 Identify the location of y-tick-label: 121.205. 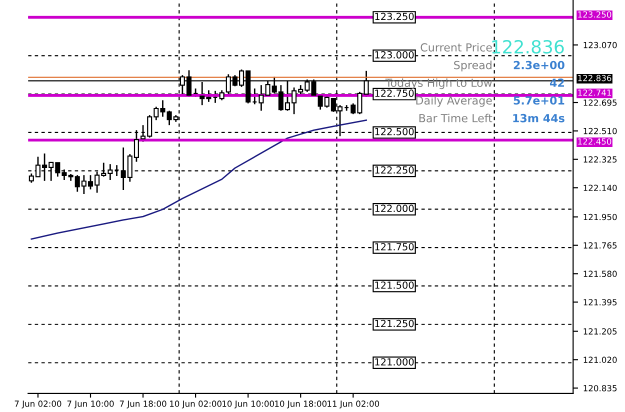
(600, 331).